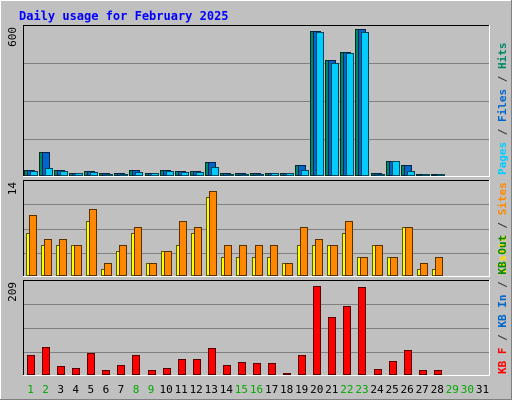 This screenshot has height=405, width=512. What do you see at coordinates (106, 389) in the screenshot?
I see `x-tick-label: 6` at bounding box center [106, 389].